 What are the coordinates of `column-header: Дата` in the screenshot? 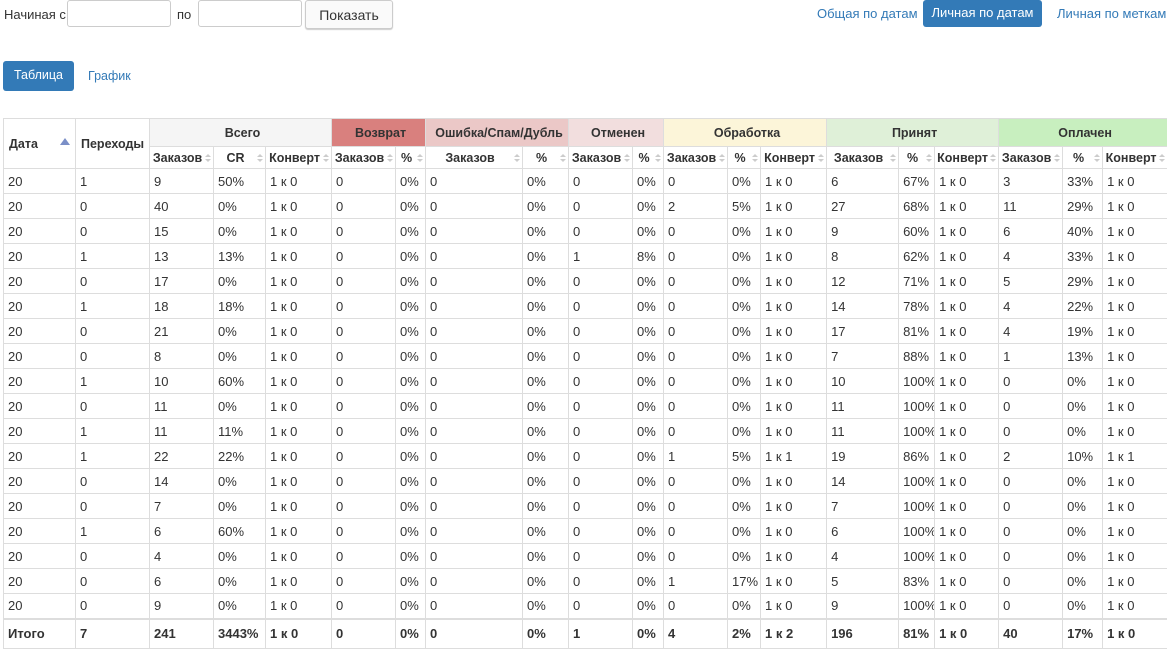 It's located at (40, 144).